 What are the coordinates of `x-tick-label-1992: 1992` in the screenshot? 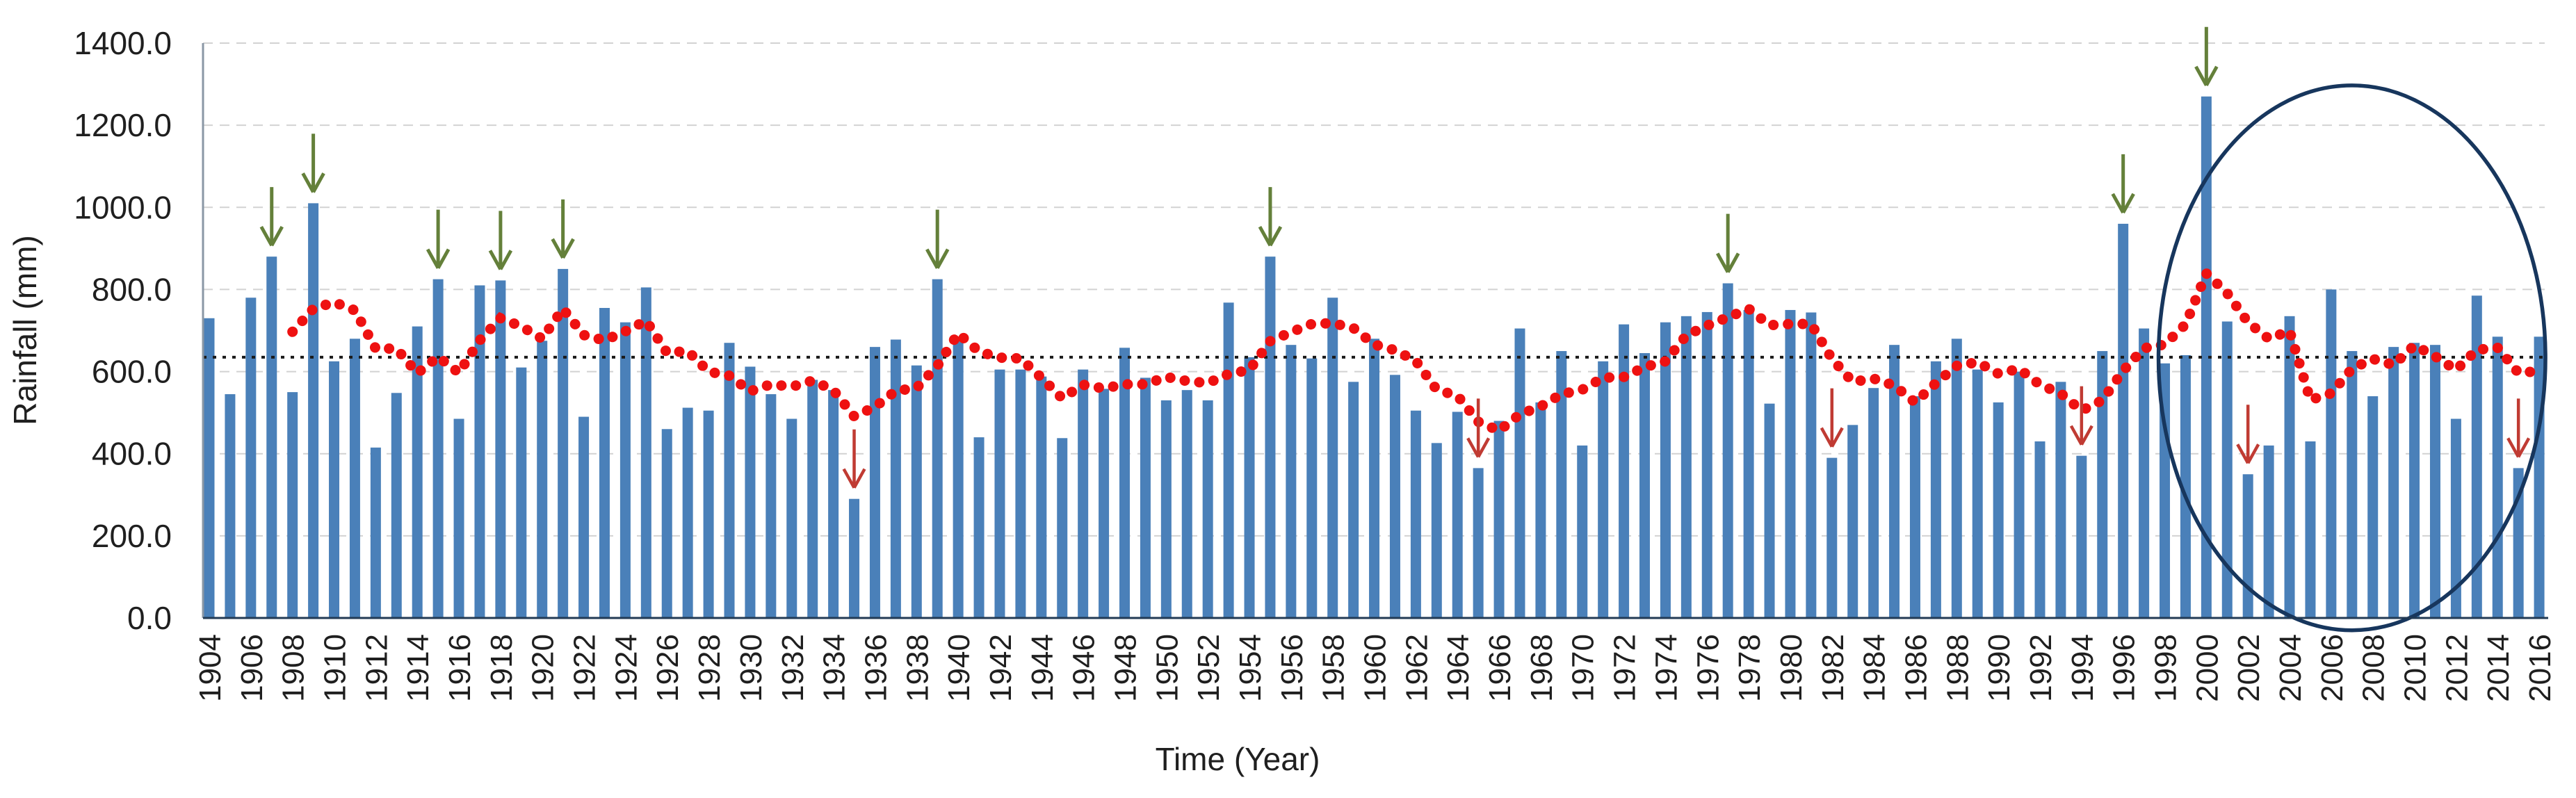 It's located at (2041, 668).